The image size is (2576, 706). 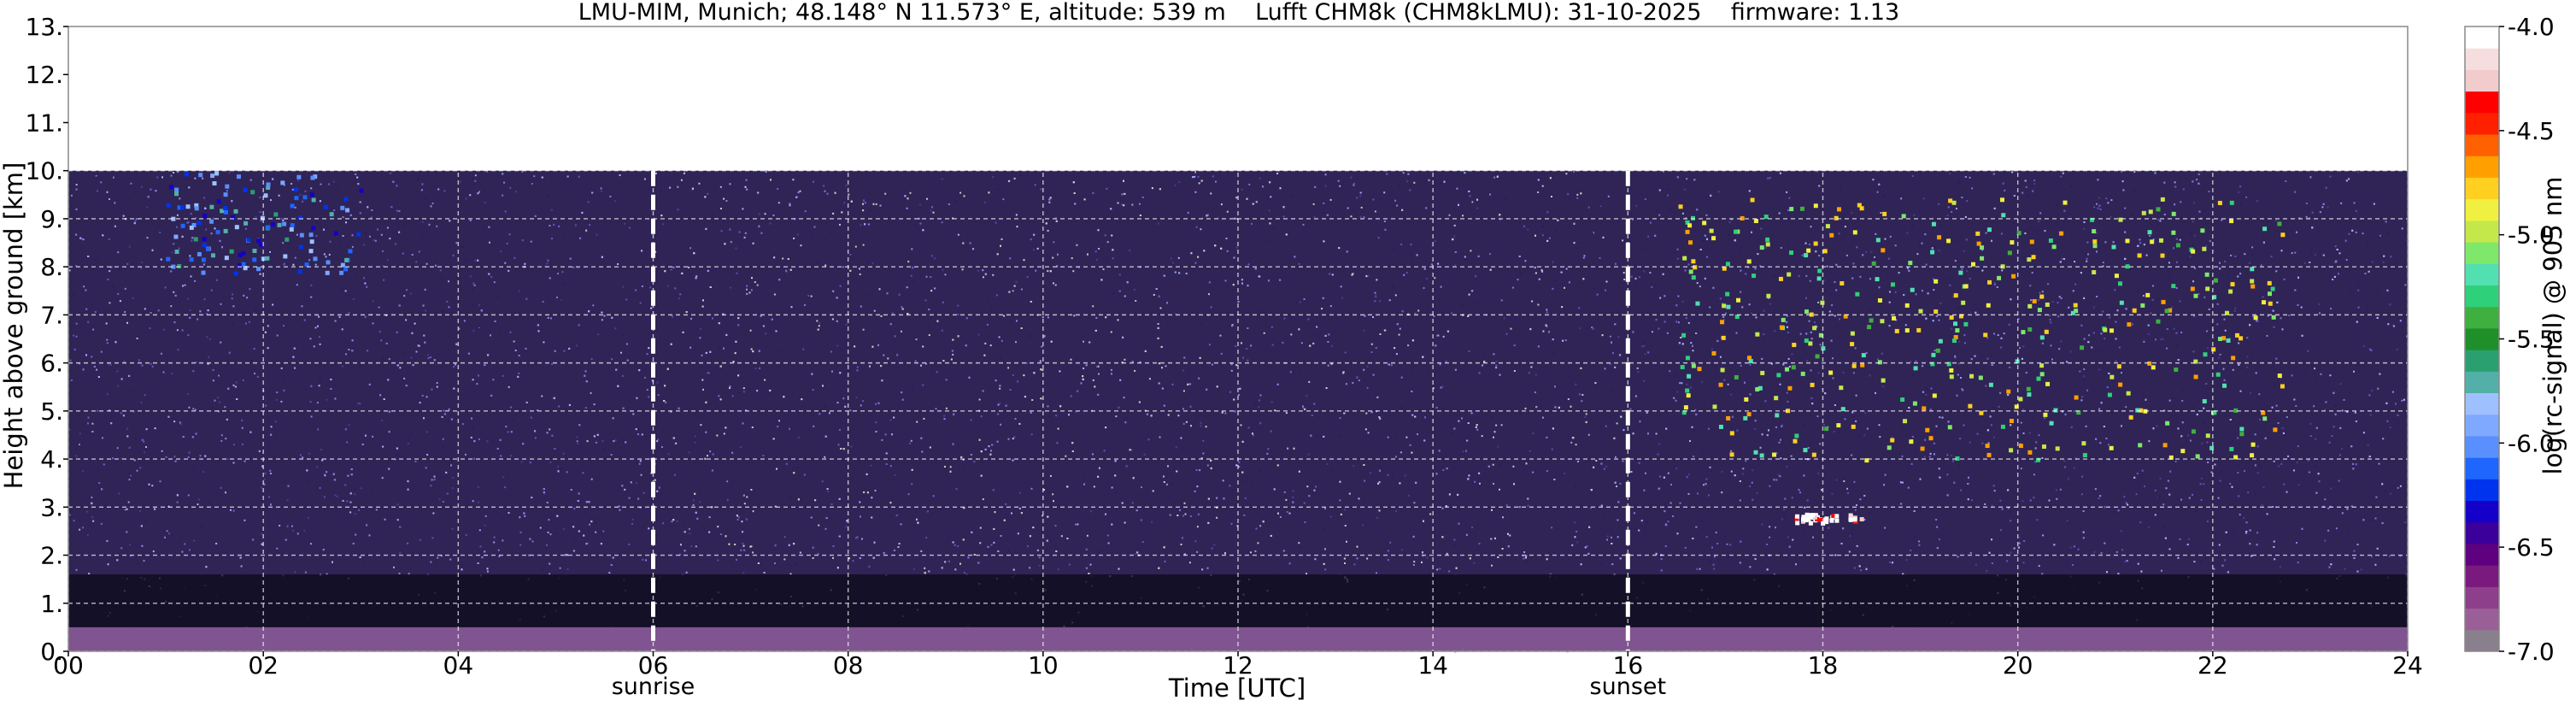 What do you see at coordinates (44, 123) in the screenshot?
I see `y-tick-label: 11.` at bounding box center [44, 123].